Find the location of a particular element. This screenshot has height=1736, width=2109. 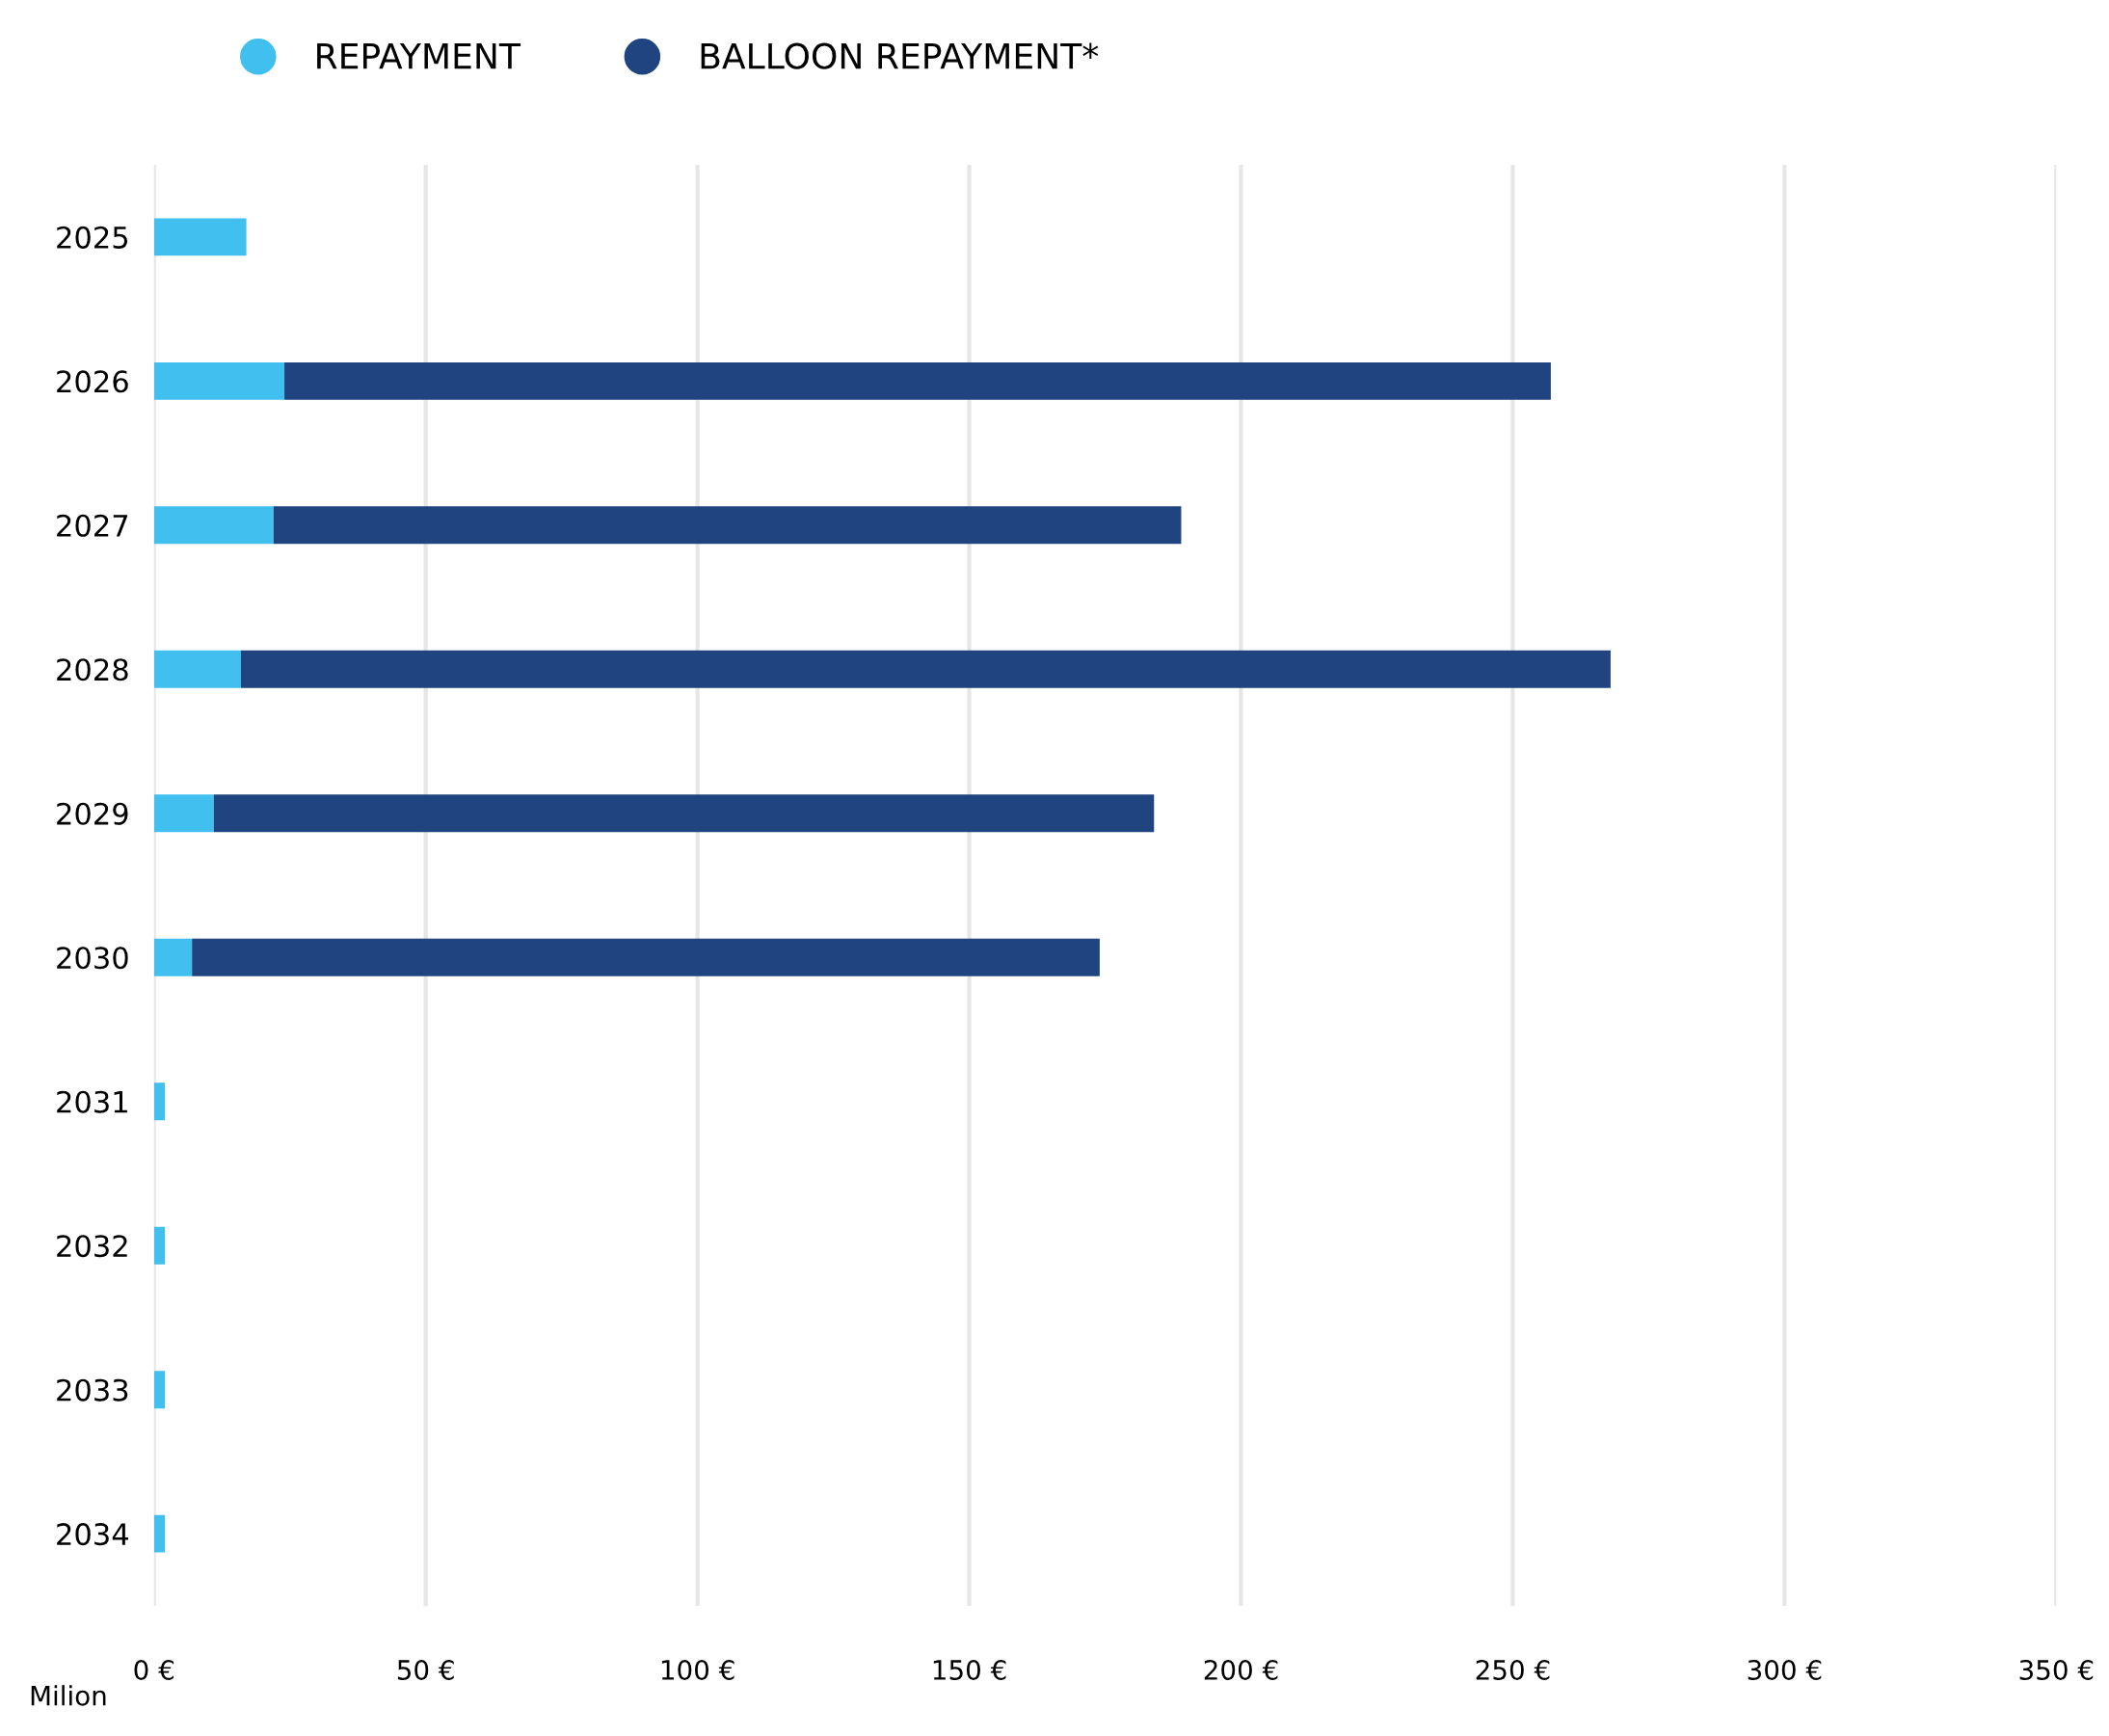

x-tick-label: 50 € is located at coordinates (425, 1670).